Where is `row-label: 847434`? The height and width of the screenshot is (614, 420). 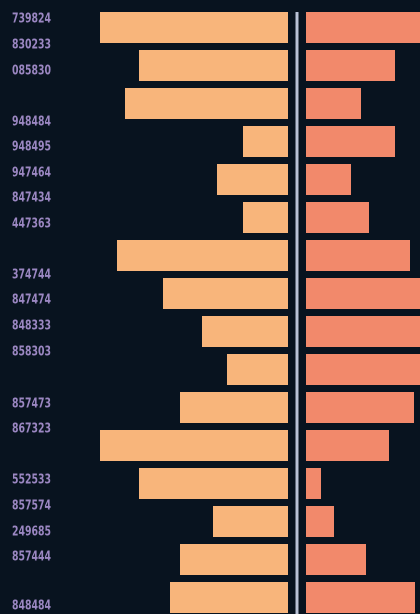
row-label: 847434 is located at coordinates (31, 197).